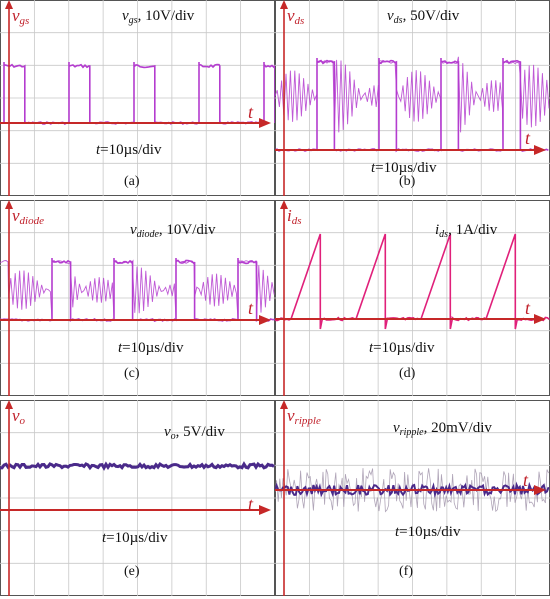  Describe the element at coordinates (158, 17) in the screenshot. I see `scale-label: vgs, 10V/div` at that location.